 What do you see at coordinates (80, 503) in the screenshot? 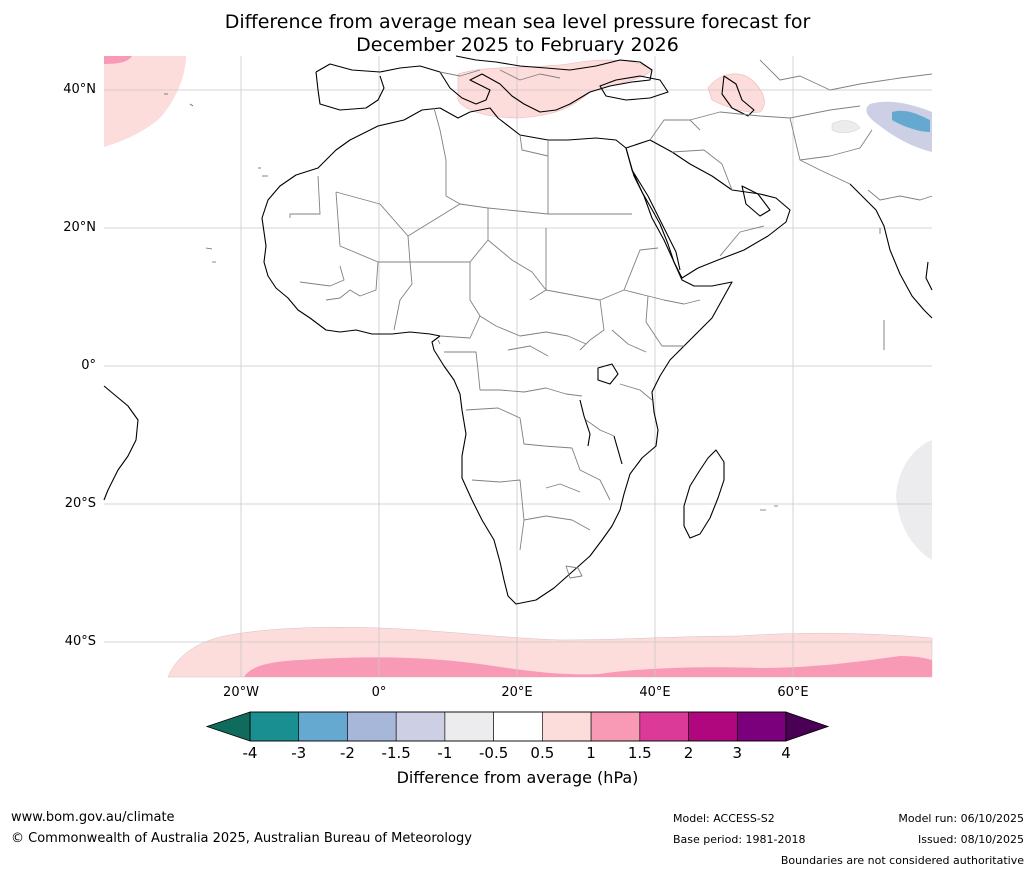
I see `lat-label-20s: 20°S` at bounding box center [80, 503].